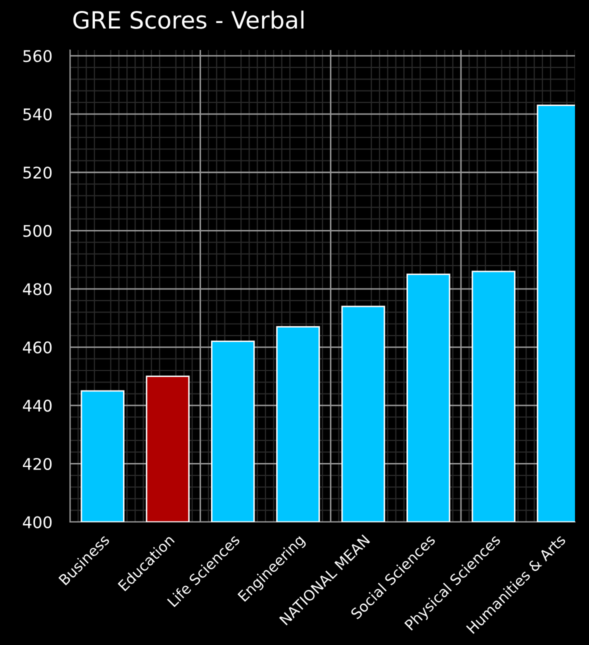 The width and height of the screenshot is (589, 645). I want to click on y-tick-label: 560, so click(37, 56).